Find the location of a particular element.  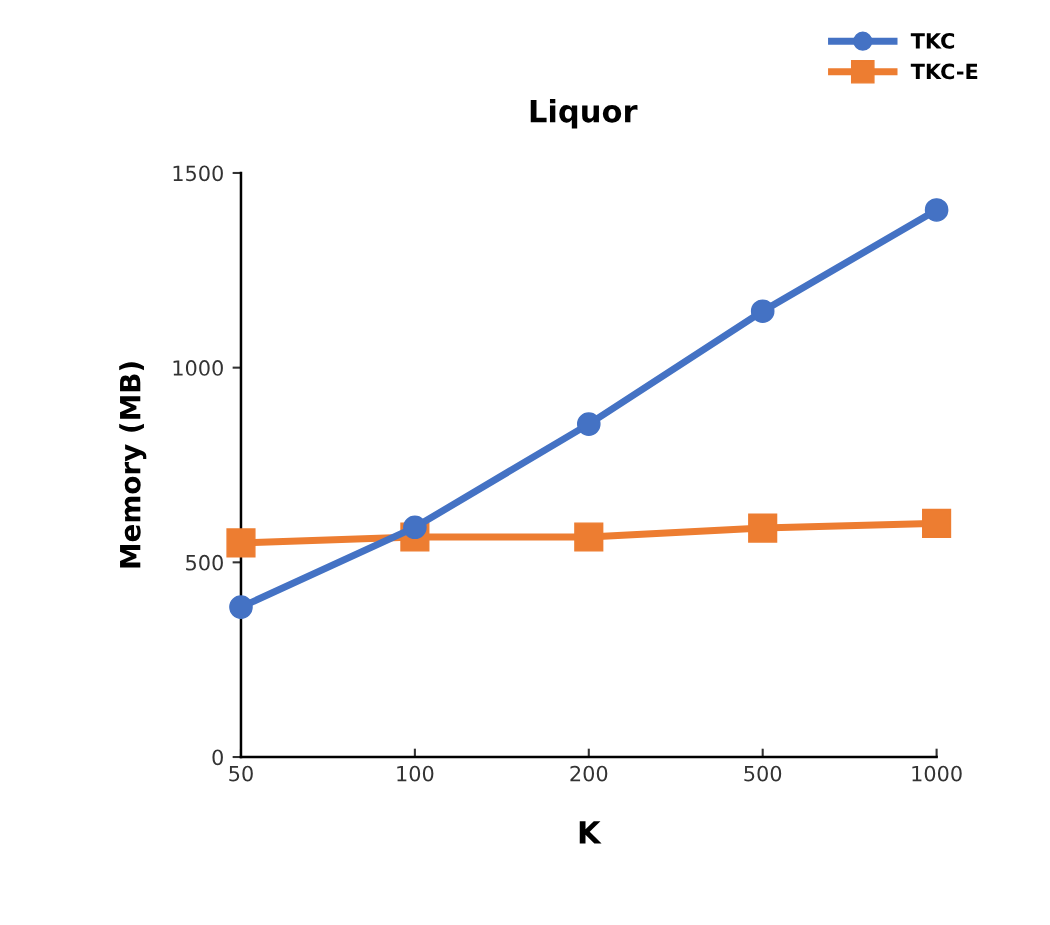

y-axis-title: Memory (MB) is located at coordinates (133, 465).